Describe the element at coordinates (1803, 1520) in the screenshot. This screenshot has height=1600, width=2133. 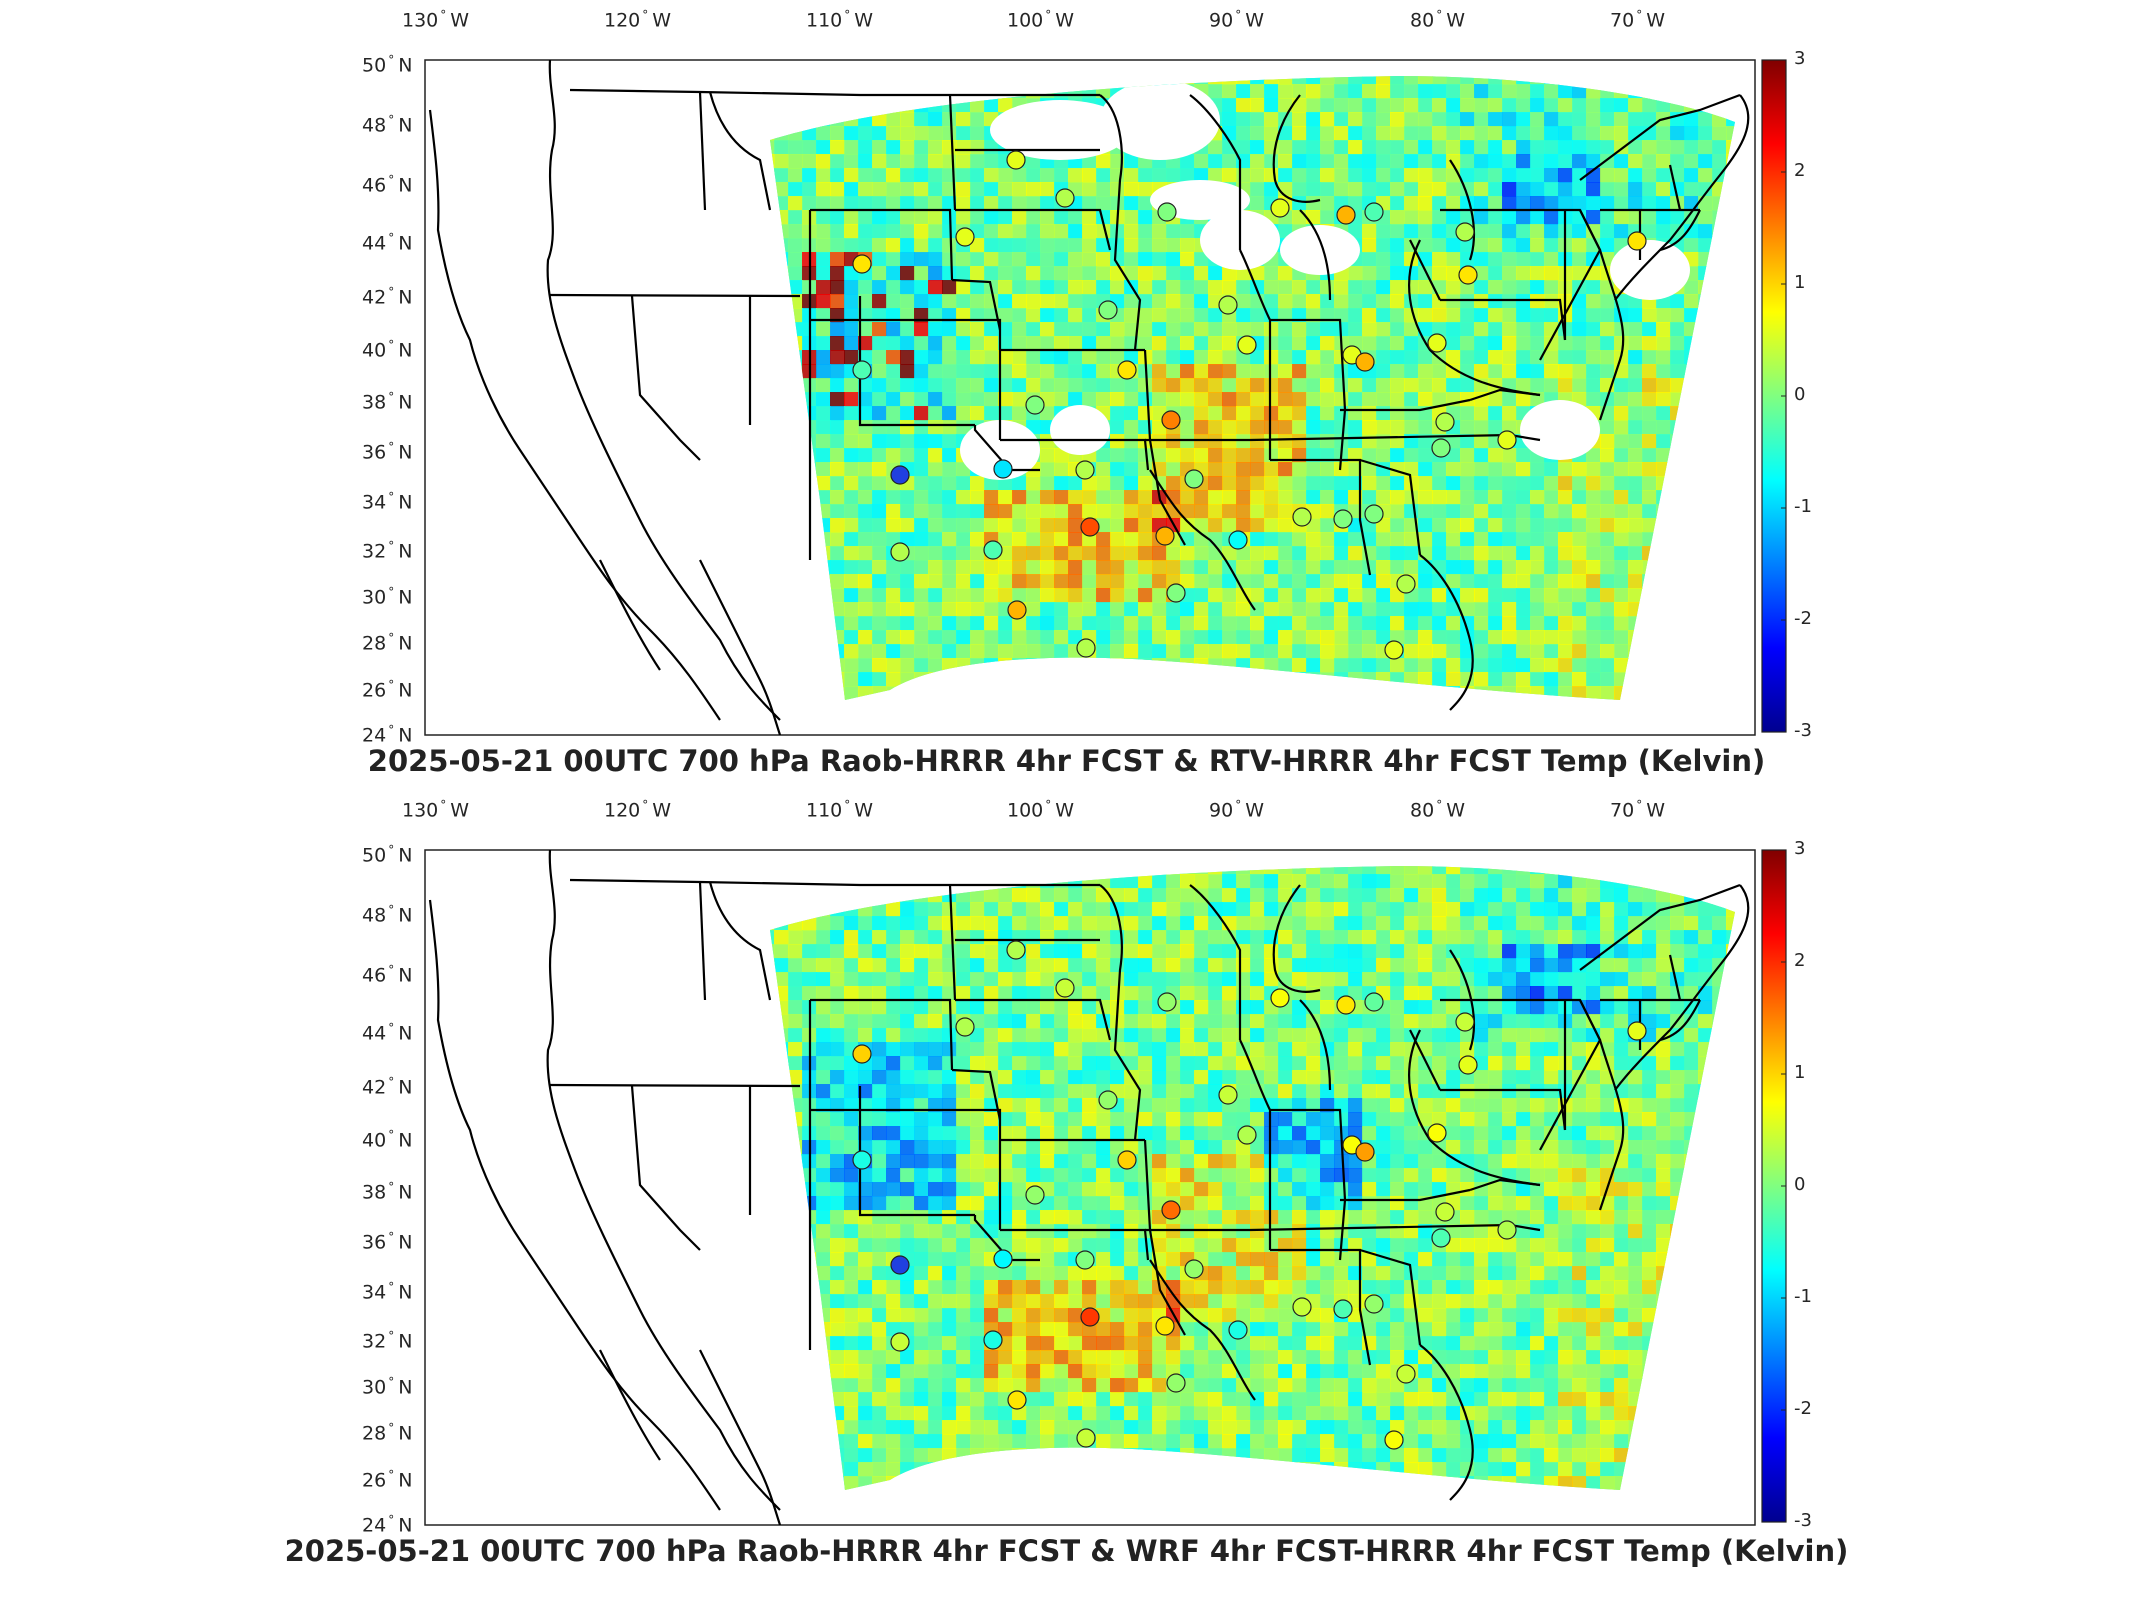
I see `colorbar-tick-label: -3` at that location.